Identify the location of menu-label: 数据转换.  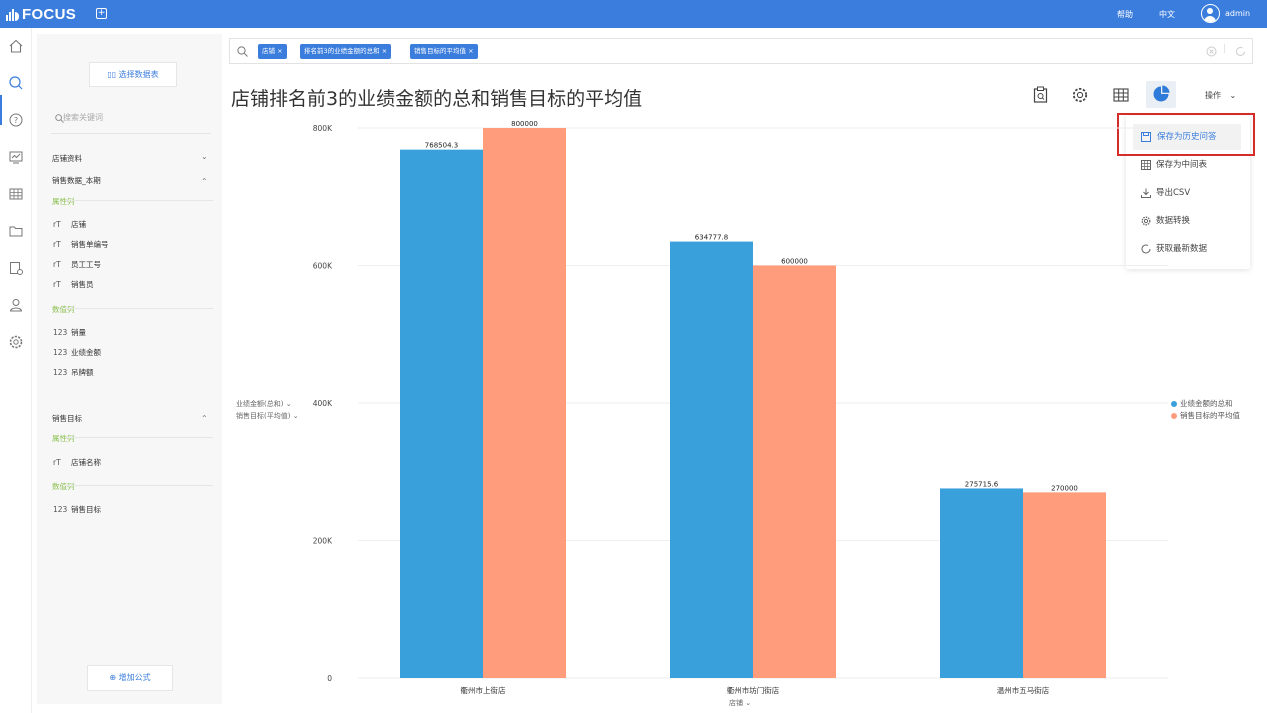
(1173, 221).